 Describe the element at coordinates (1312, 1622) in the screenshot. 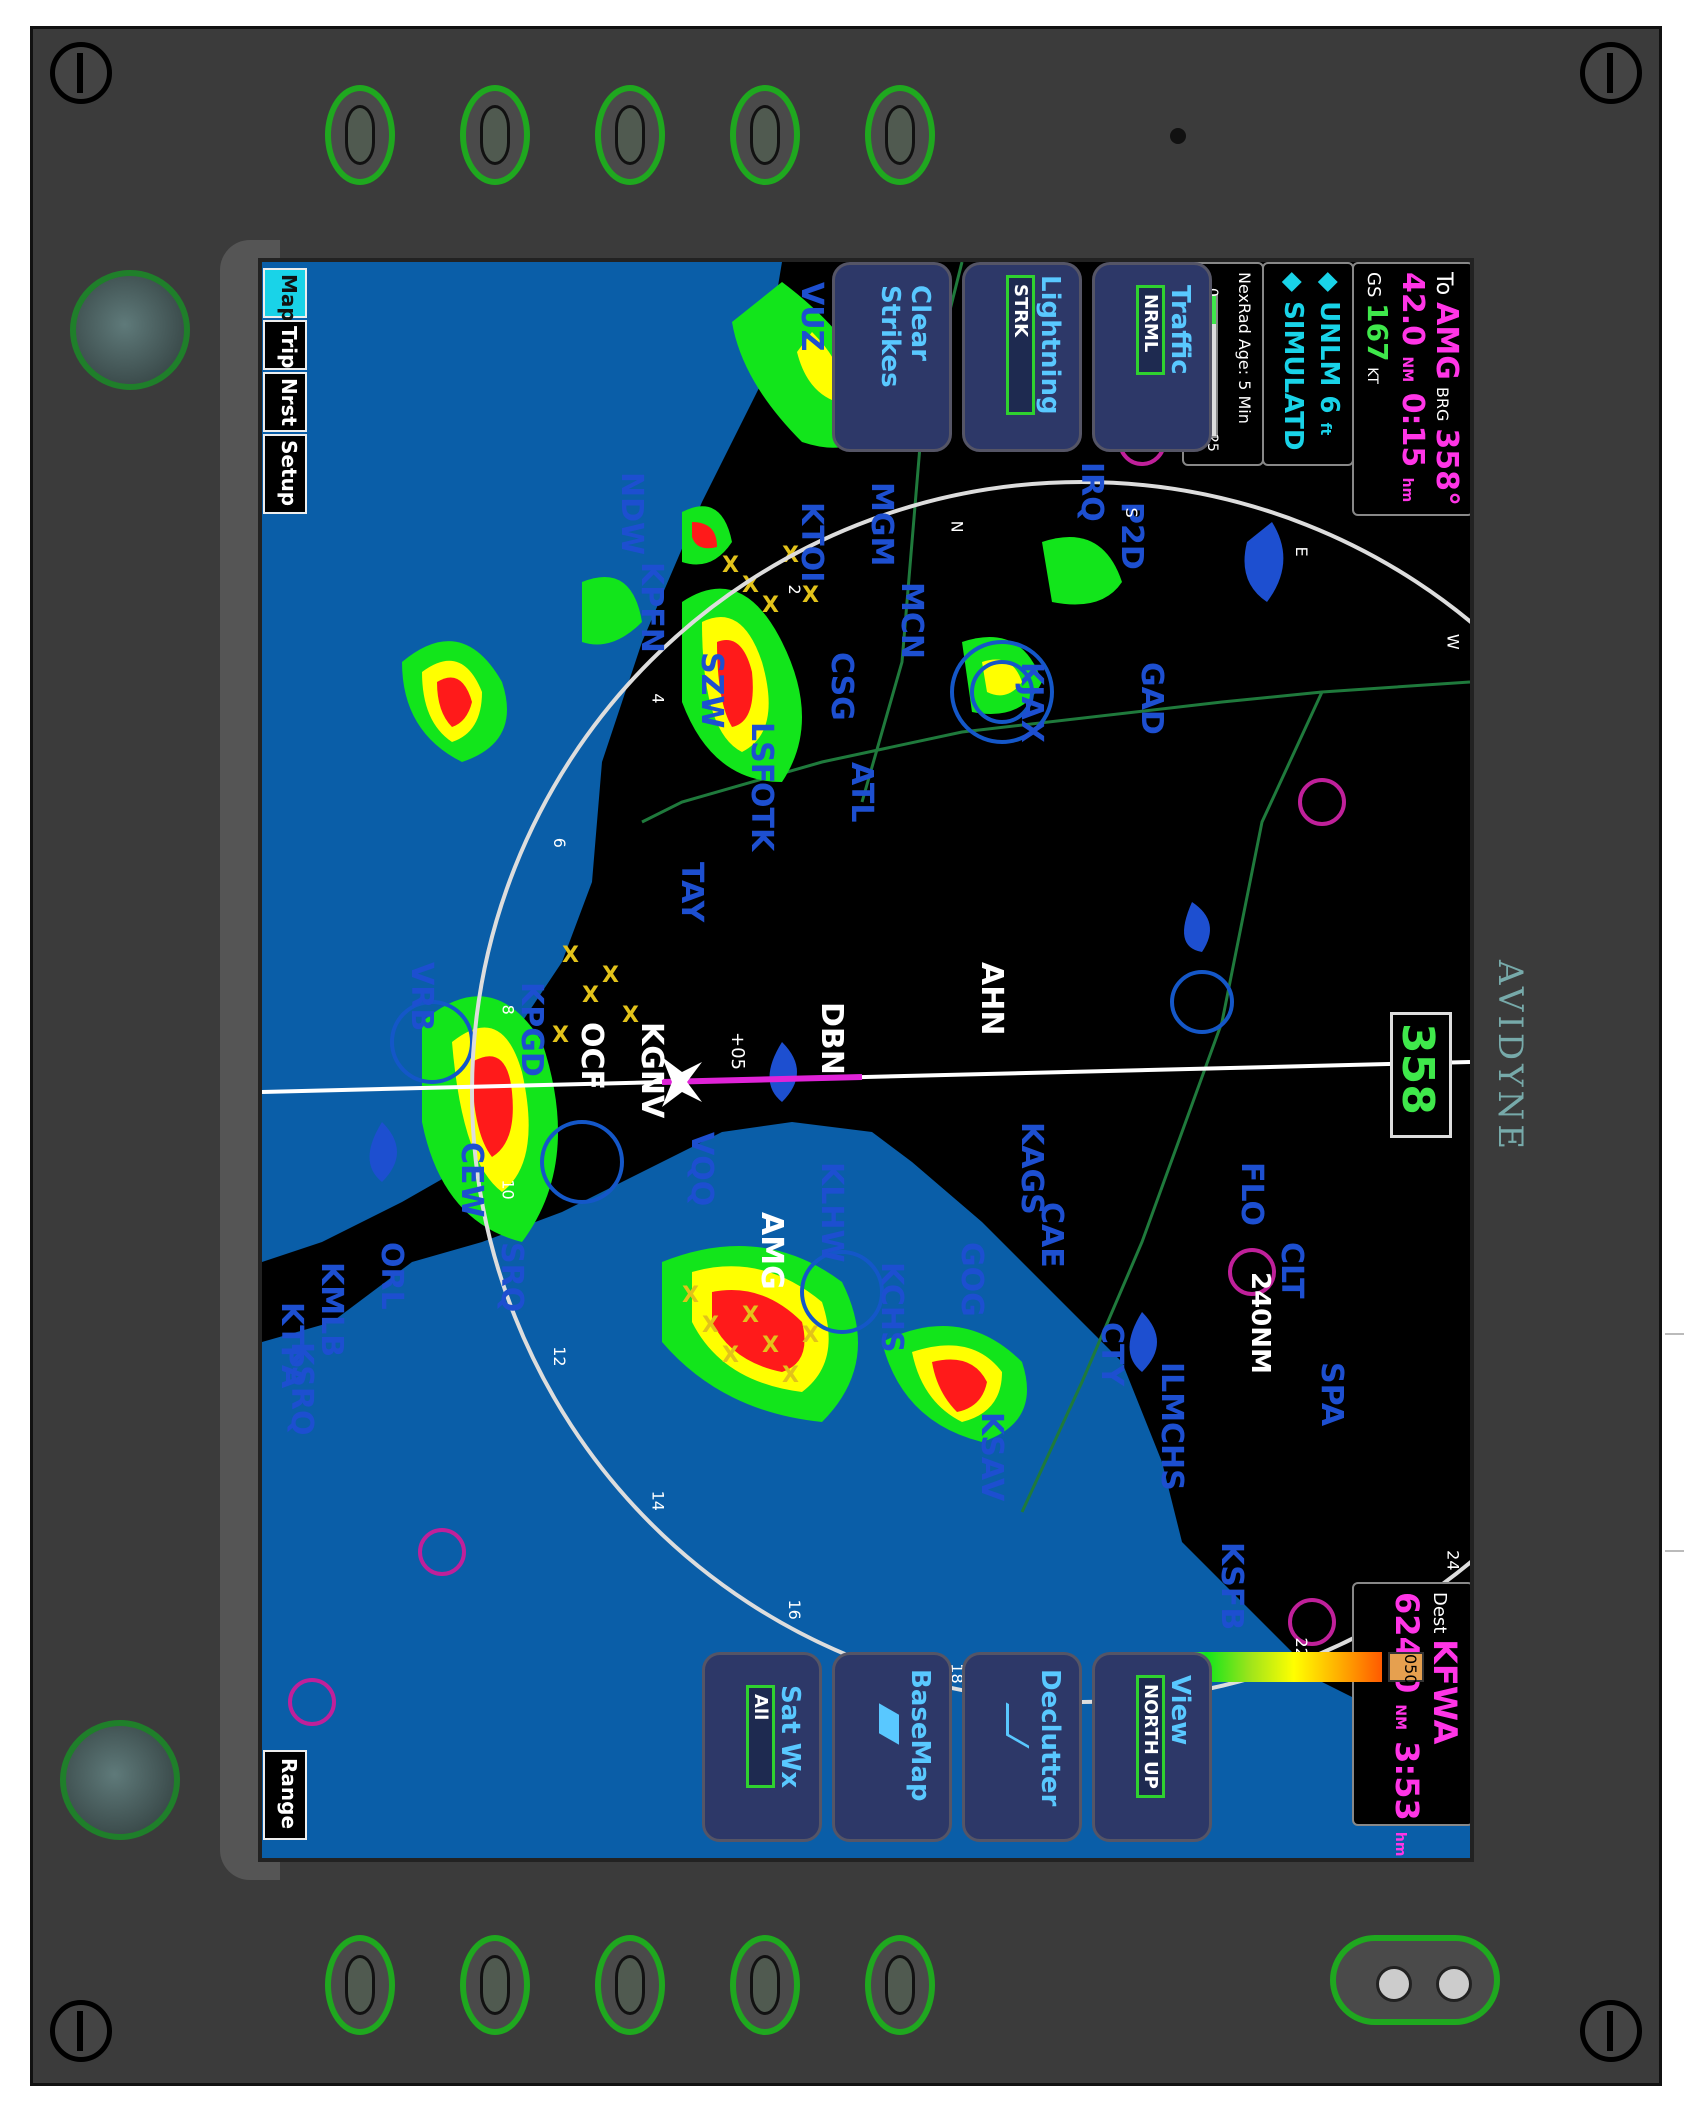

I see `vor-symbol` at that location.